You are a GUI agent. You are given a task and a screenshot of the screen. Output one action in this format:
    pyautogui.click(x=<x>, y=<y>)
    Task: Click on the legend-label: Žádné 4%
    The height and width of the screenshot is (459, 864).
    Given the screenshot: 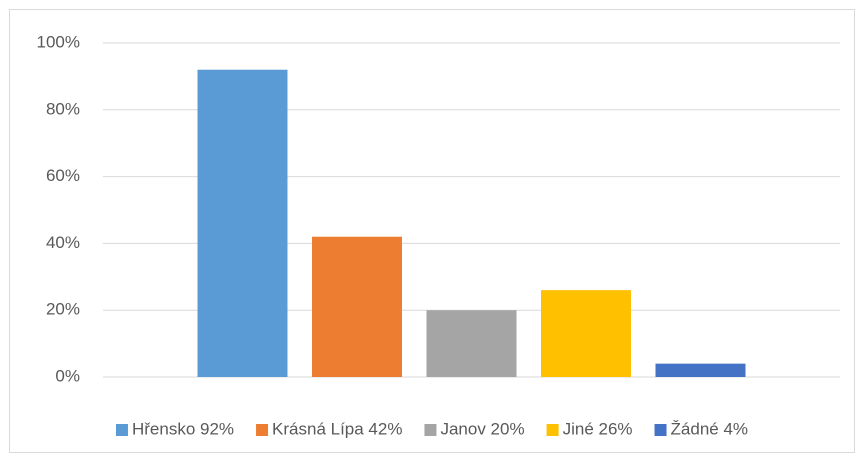 What is the action you would take?
    pyautogui.click(x=710, y=428)
    